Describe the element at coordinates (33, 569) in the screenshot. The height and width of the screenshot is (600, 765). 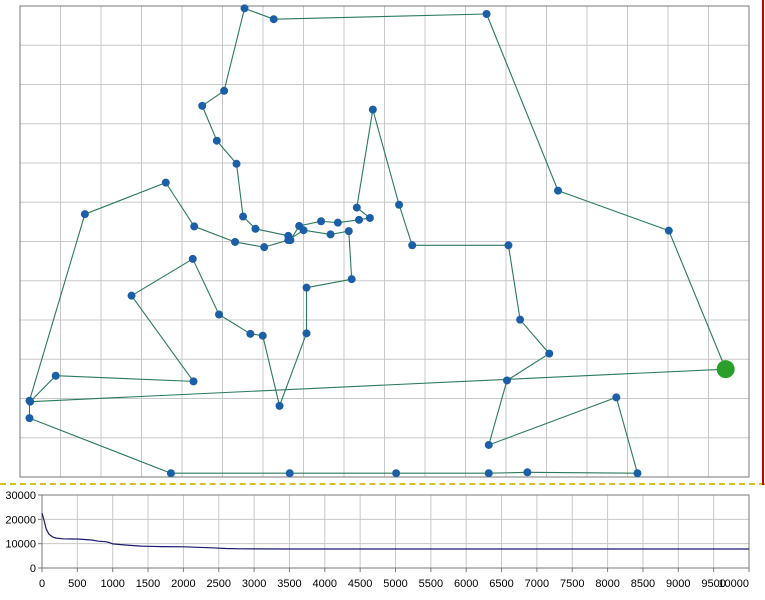
I see `cost-y-tick-label: 0` at that location.